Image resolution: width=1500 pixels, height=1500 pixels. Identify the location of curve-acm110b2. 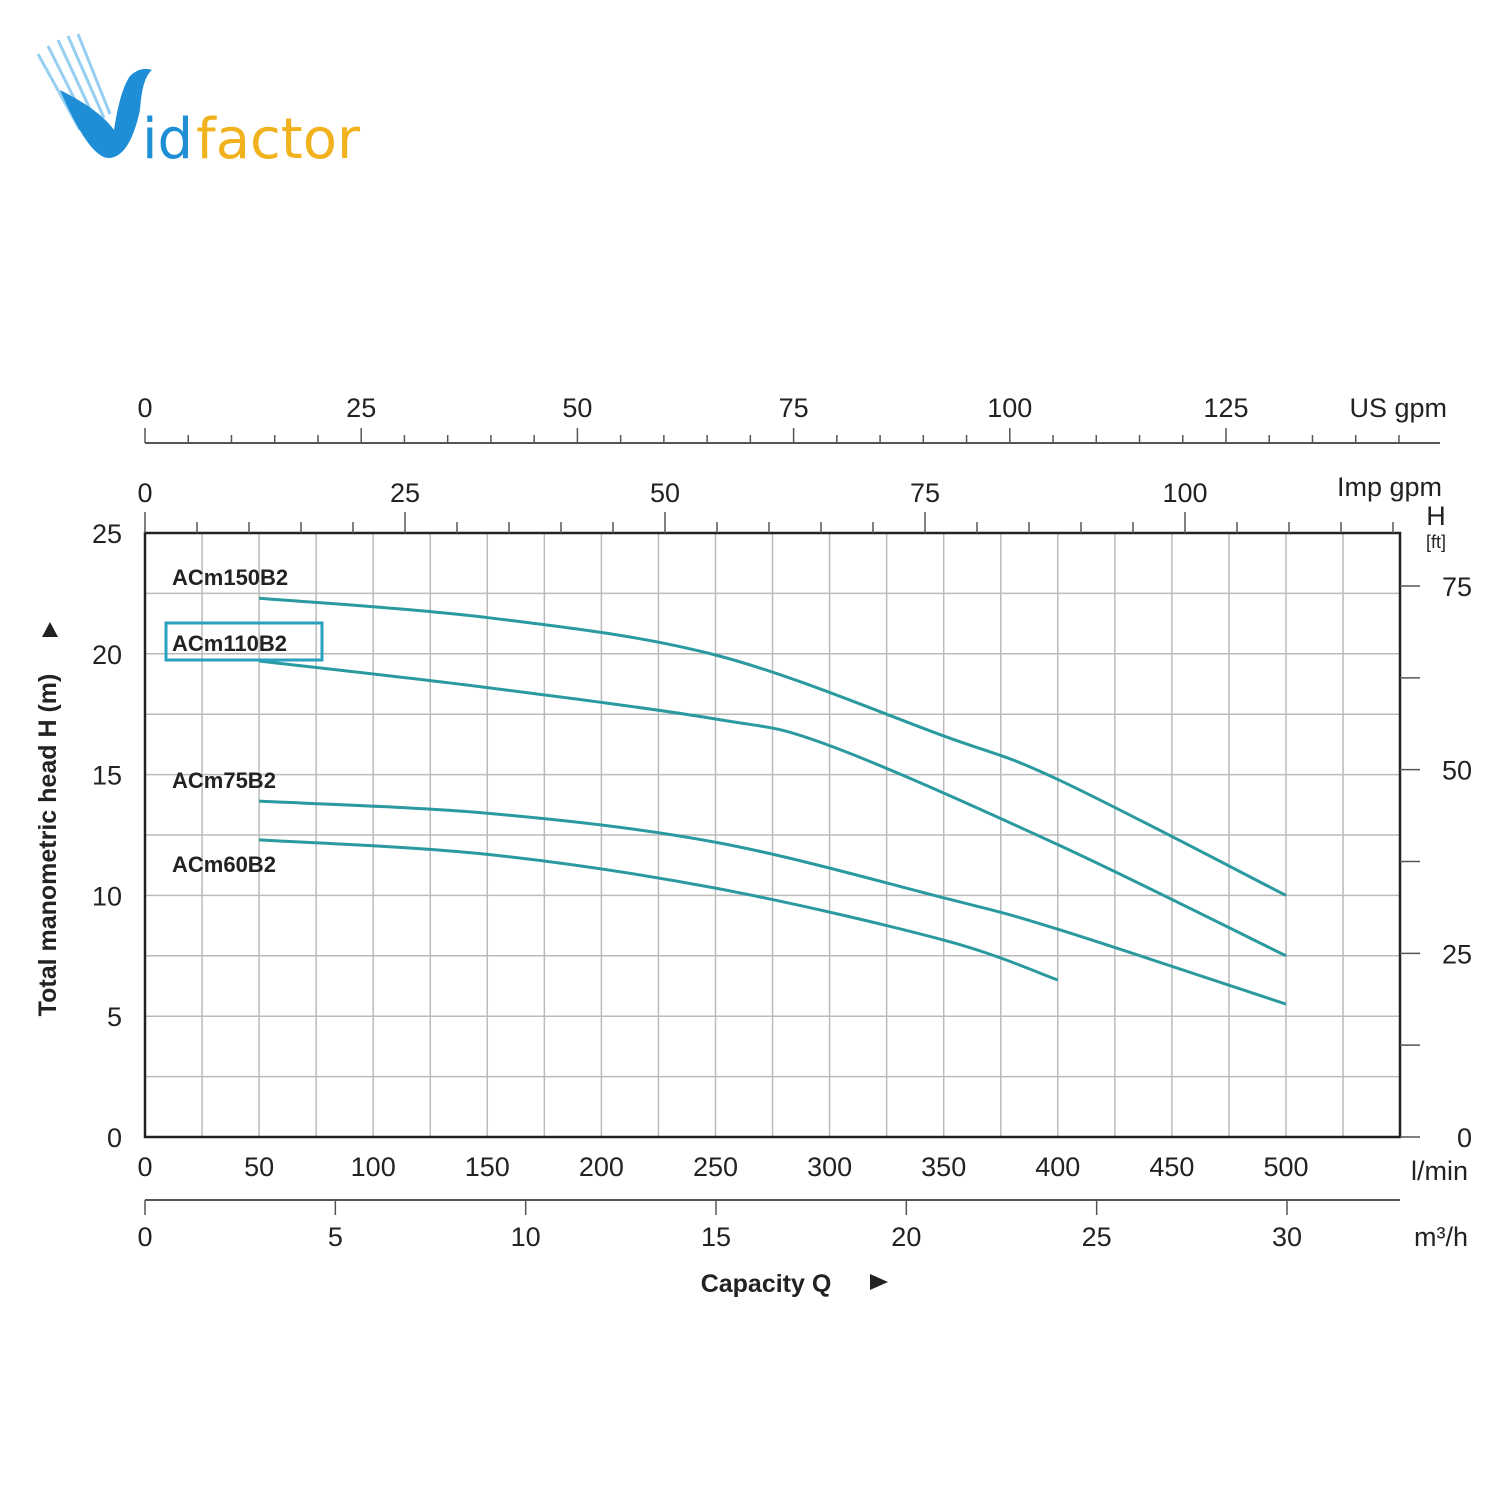
(772, 808).